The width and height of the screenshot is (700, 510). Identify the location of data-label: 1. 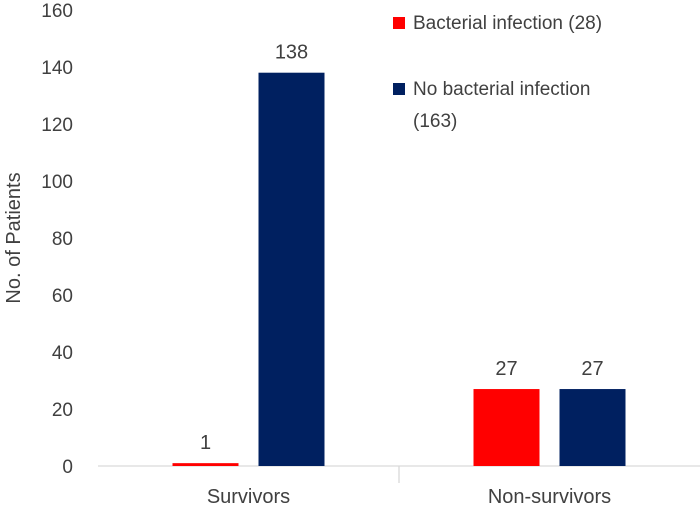
(205, 443).